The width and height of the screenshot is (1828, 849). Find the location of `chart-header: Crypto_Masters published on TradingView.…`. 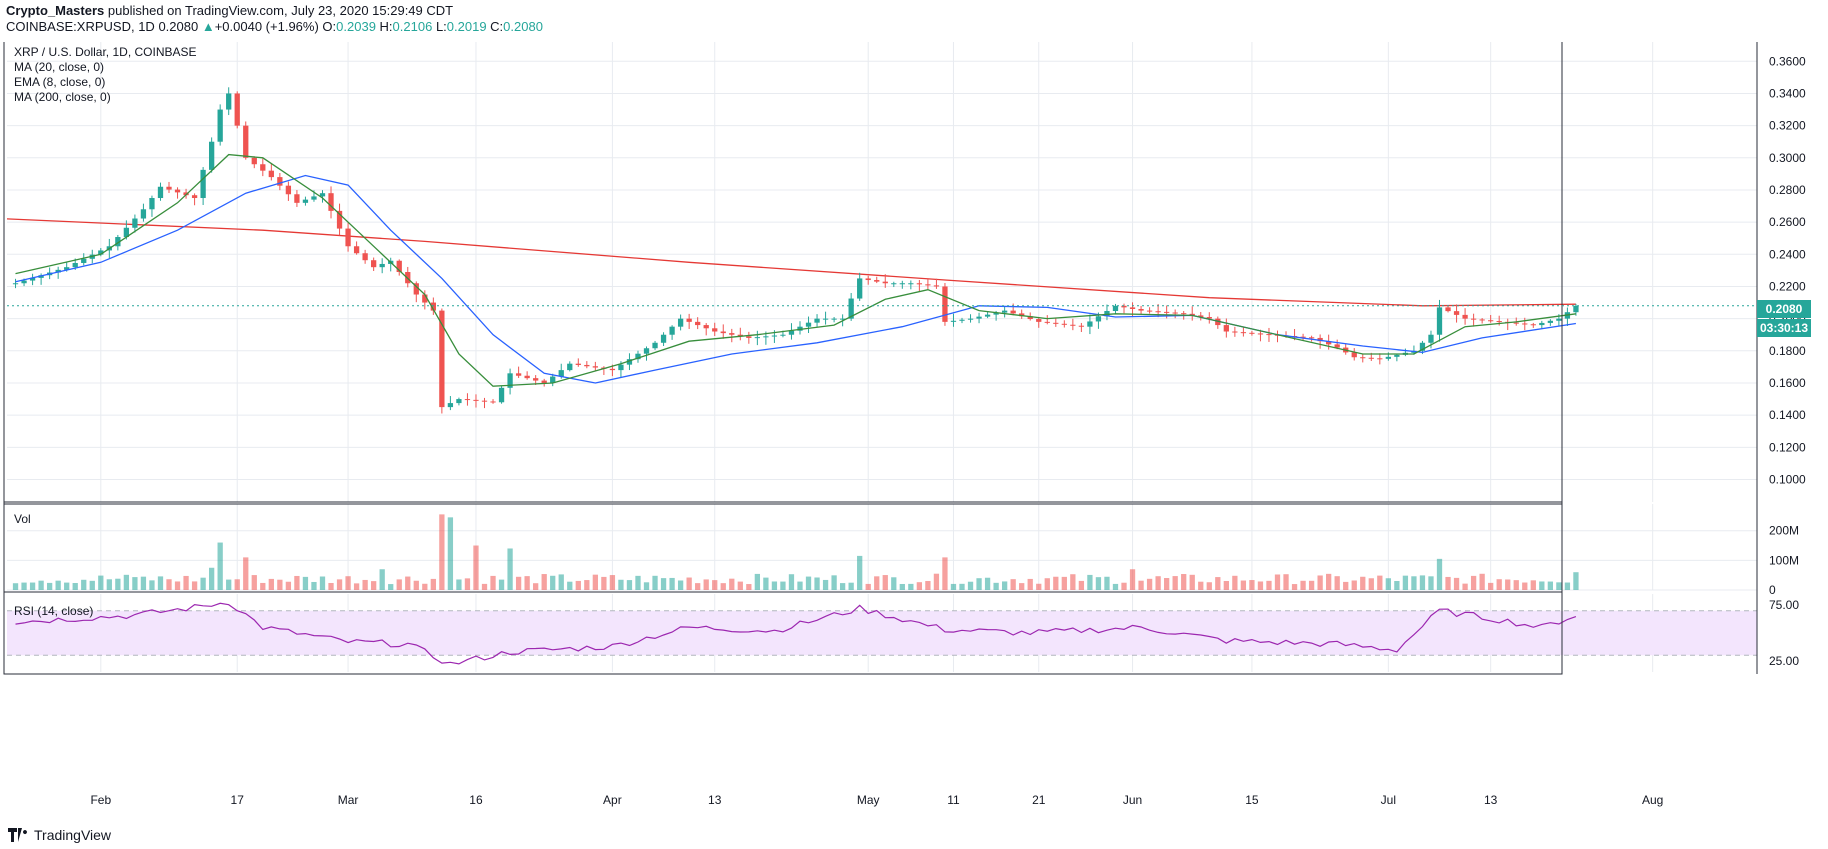

chart-header: Crypto_Masters published on TradingView.… is located at coordinates (274, 19).